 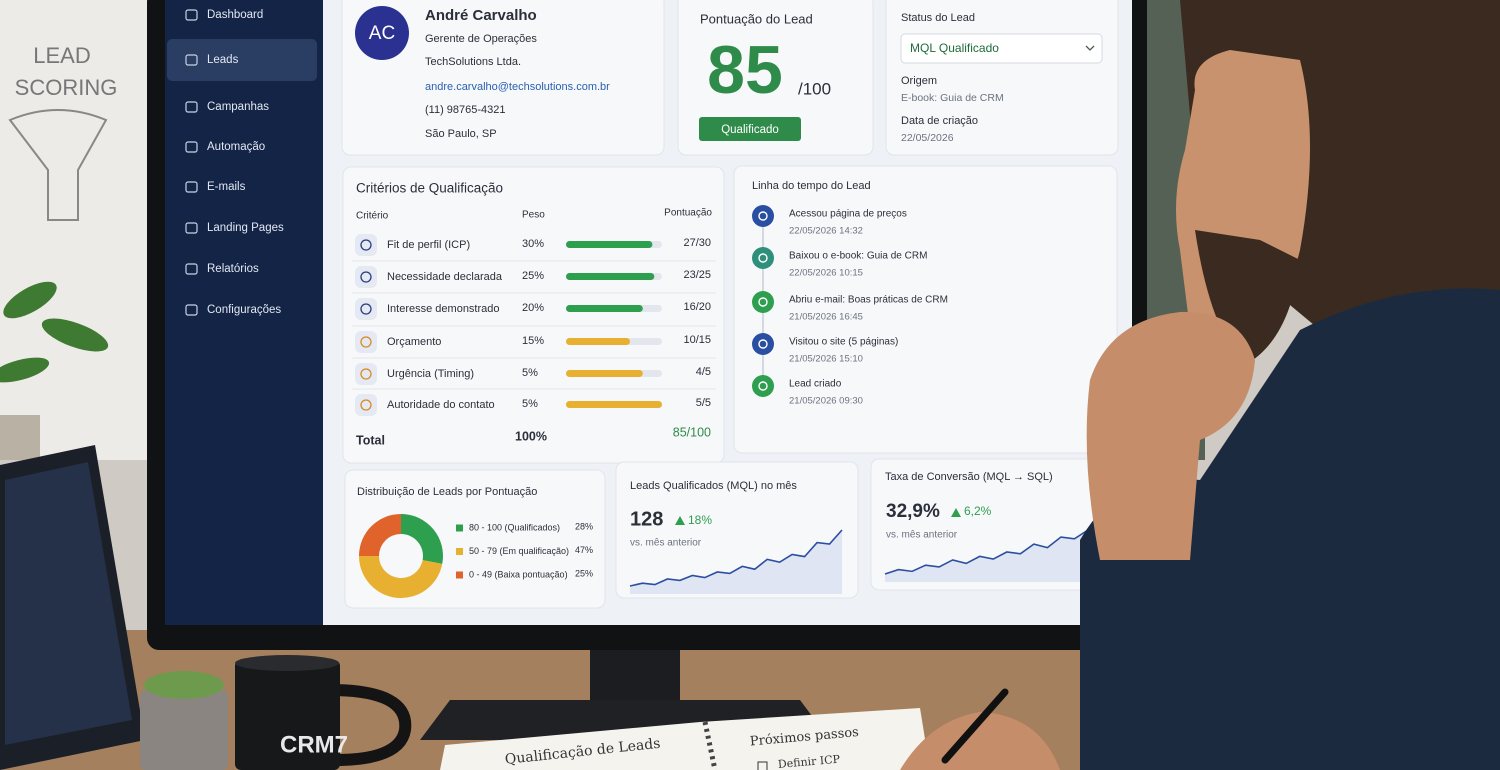 I want to click on checkbox, so click(x=762, y=765).